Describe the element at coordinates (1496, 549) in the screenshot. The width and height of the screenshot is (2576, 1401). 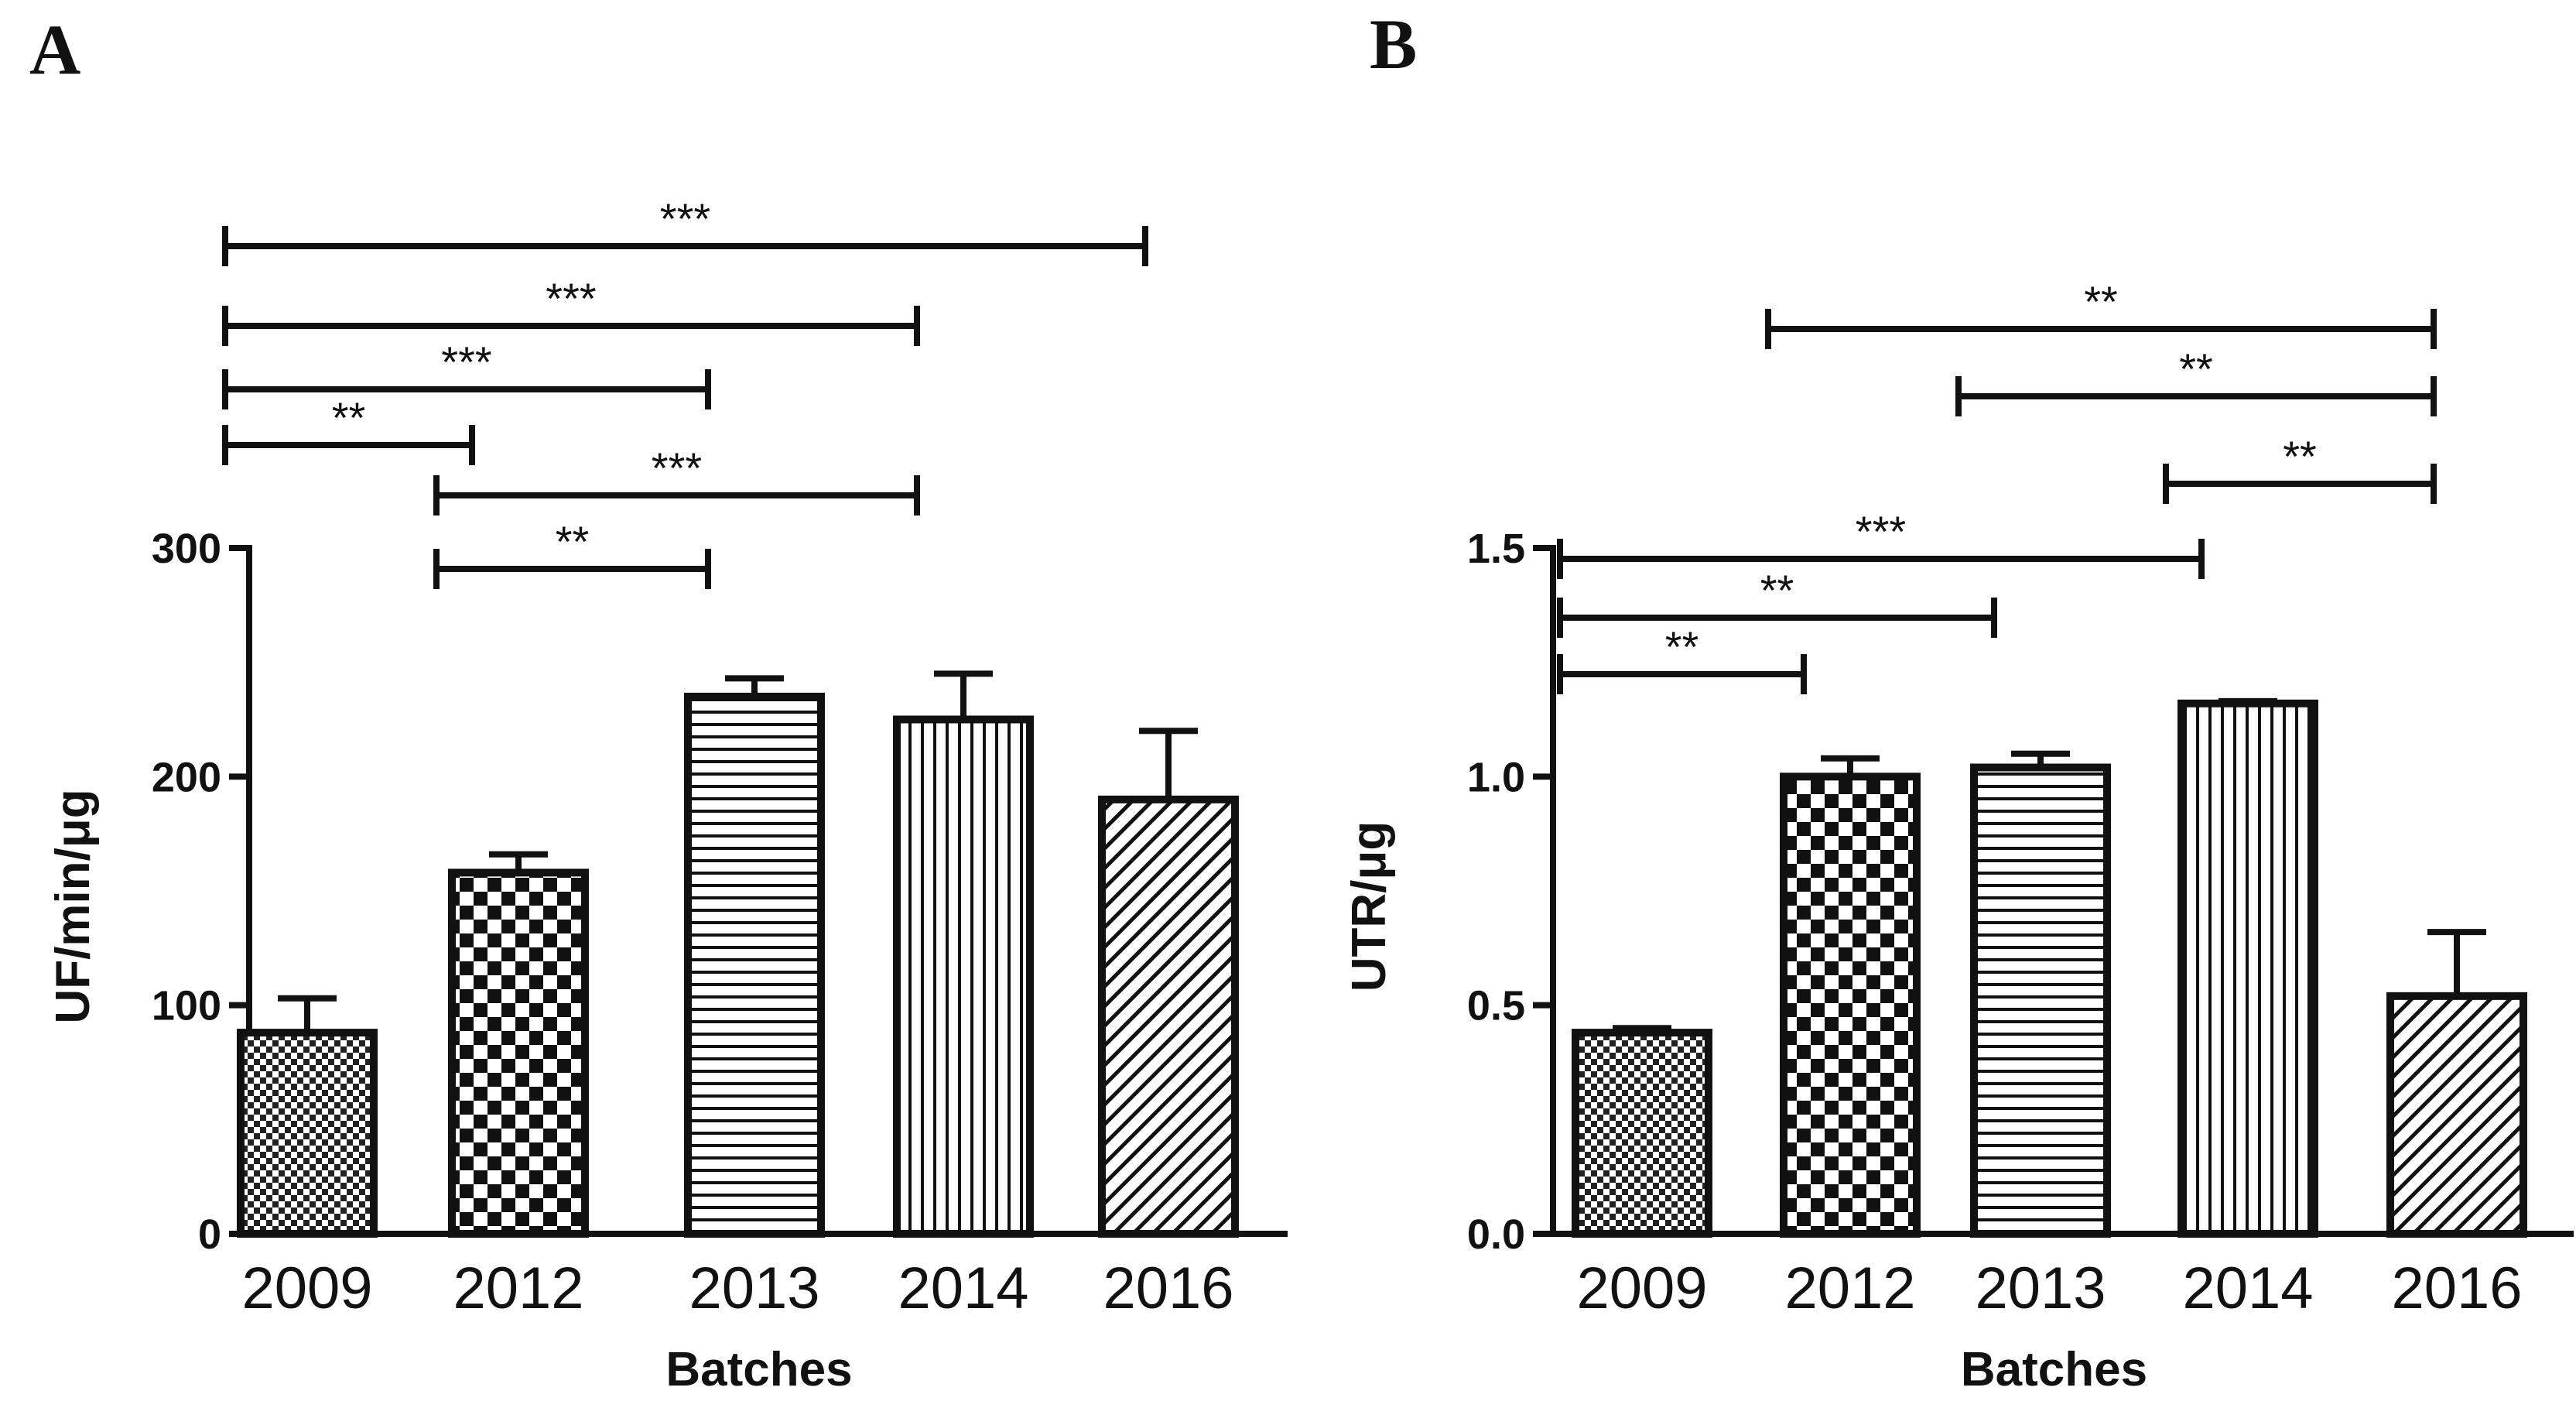
I see `y-tick-label: 1.5` at that location.